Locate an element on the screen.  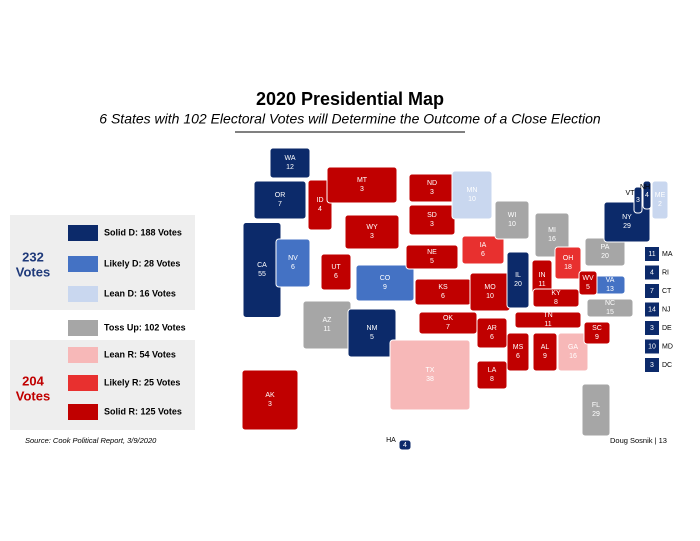
small-state-votes: 3 is located at coordinates (652, 328).